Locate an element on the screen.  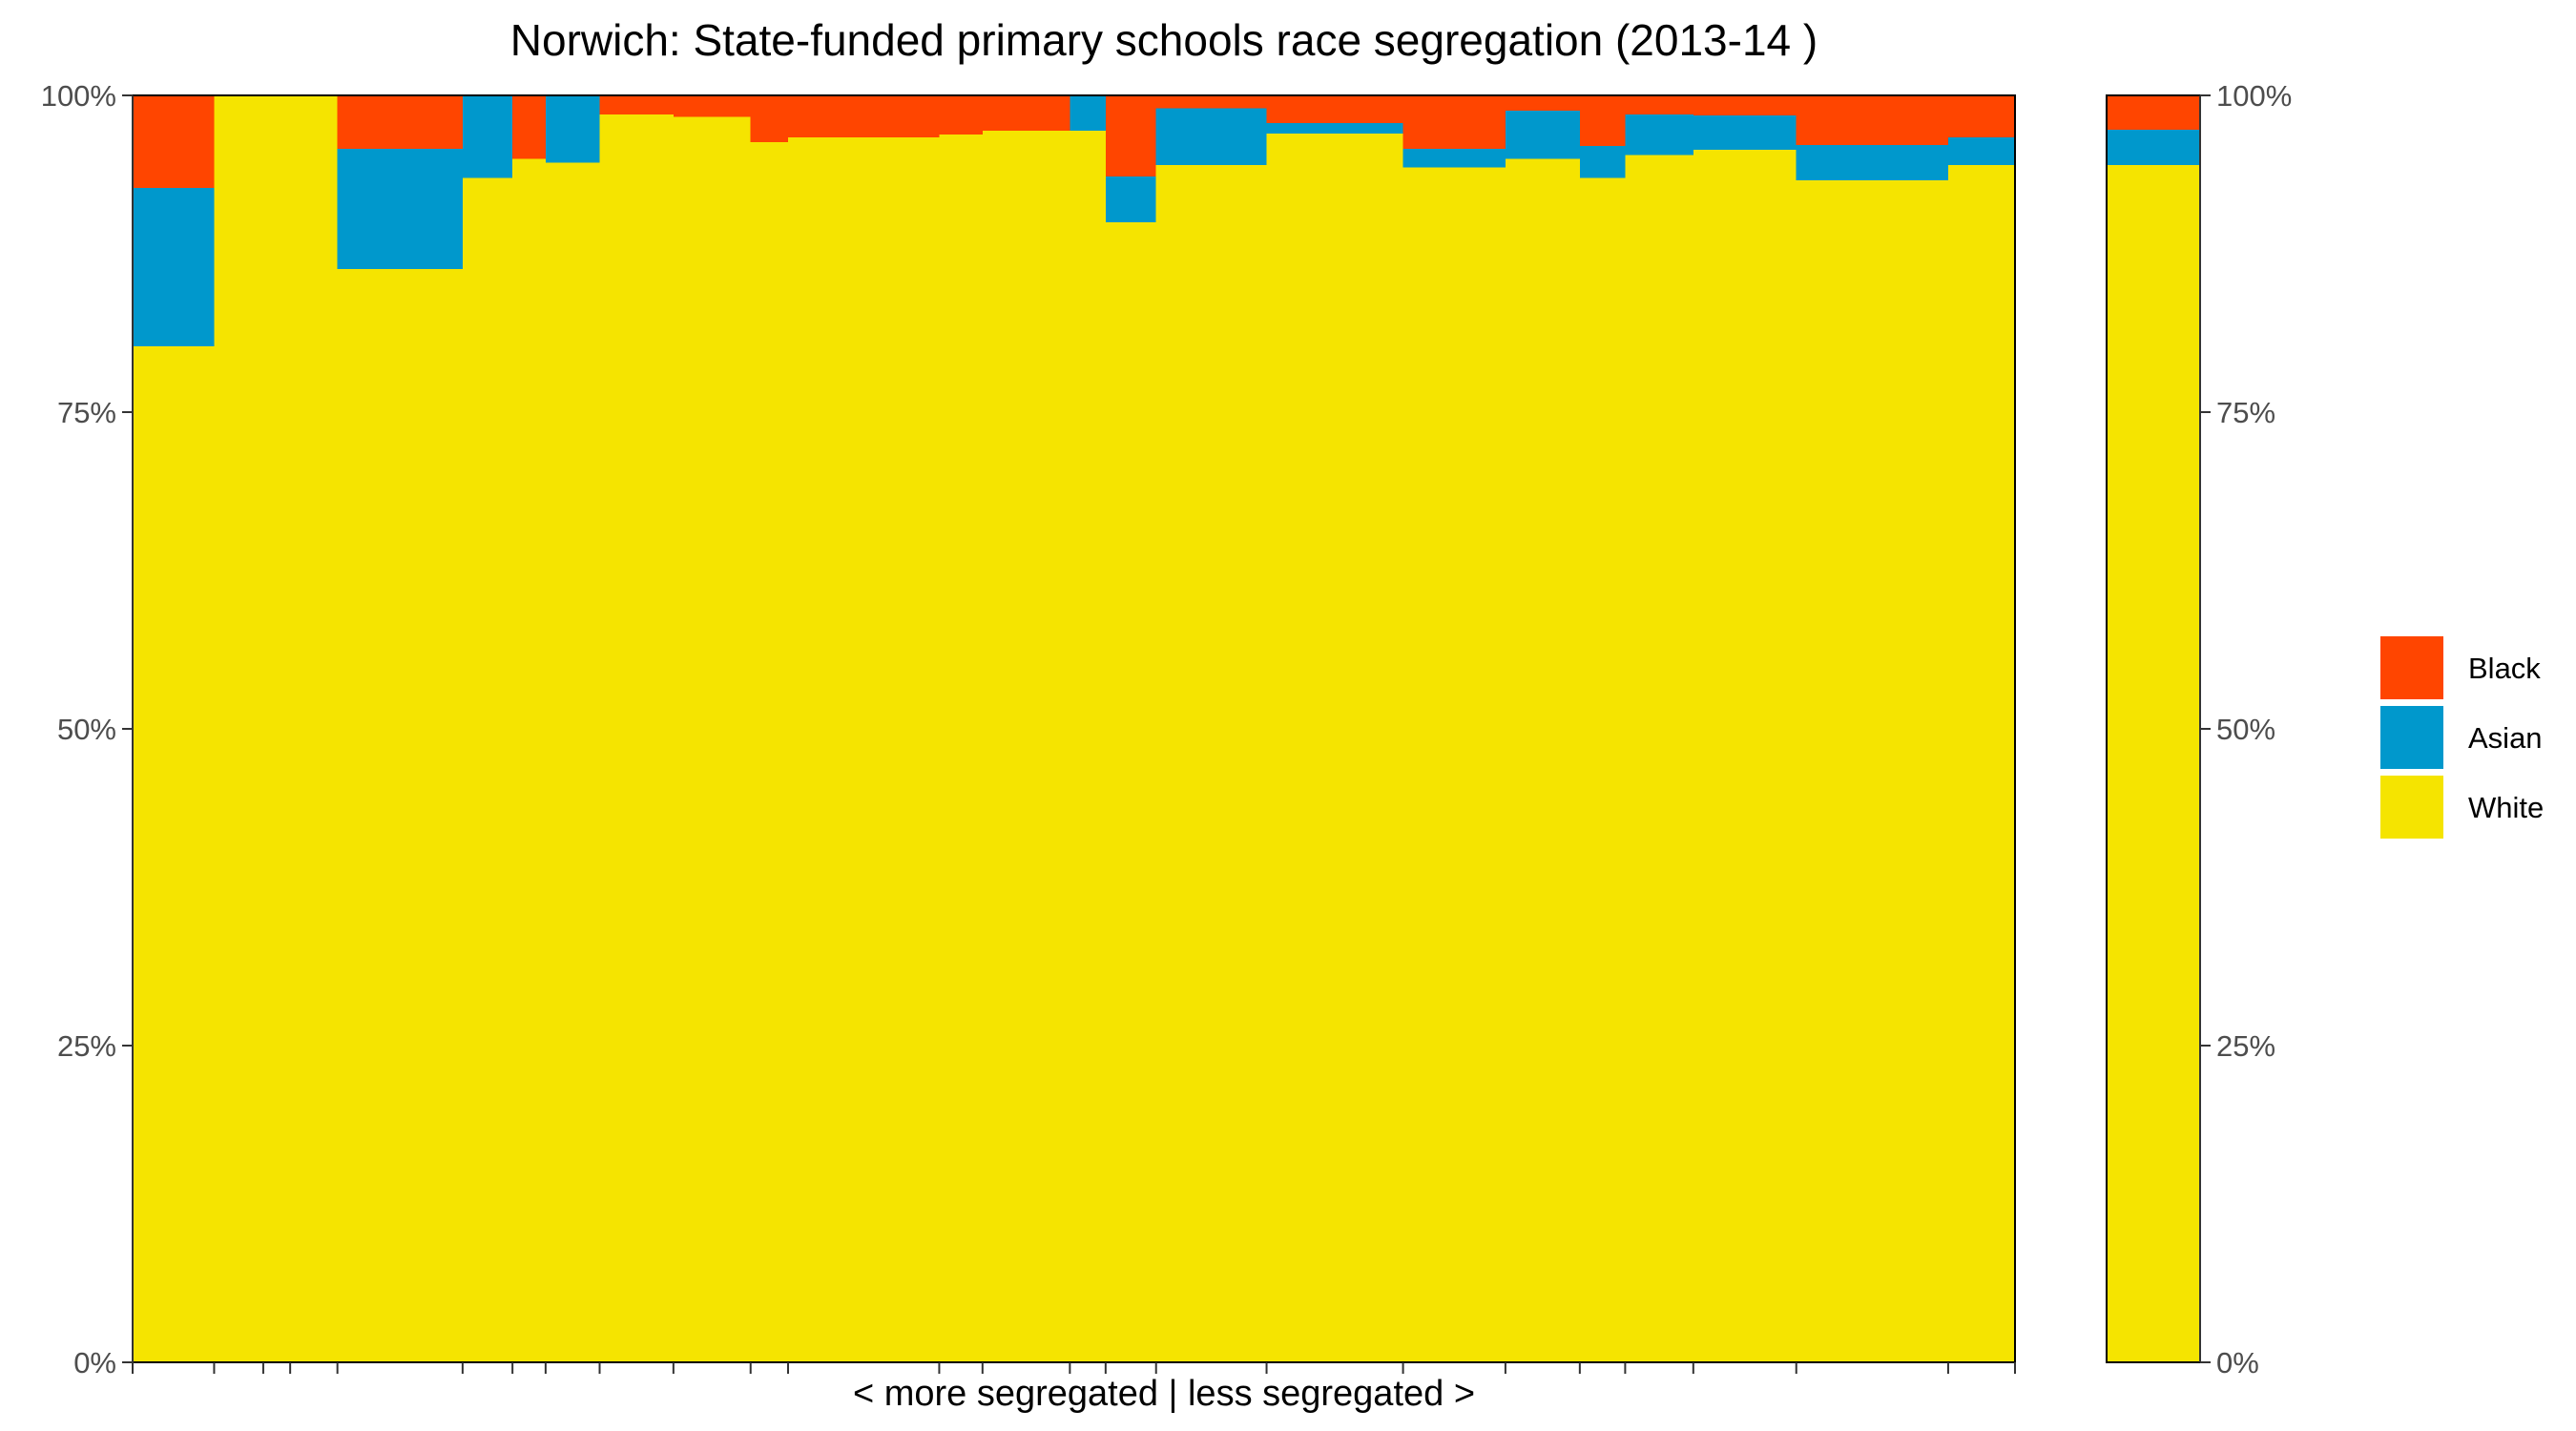
y-tick-label-left: 0% is located at coordinates (94, 1362).